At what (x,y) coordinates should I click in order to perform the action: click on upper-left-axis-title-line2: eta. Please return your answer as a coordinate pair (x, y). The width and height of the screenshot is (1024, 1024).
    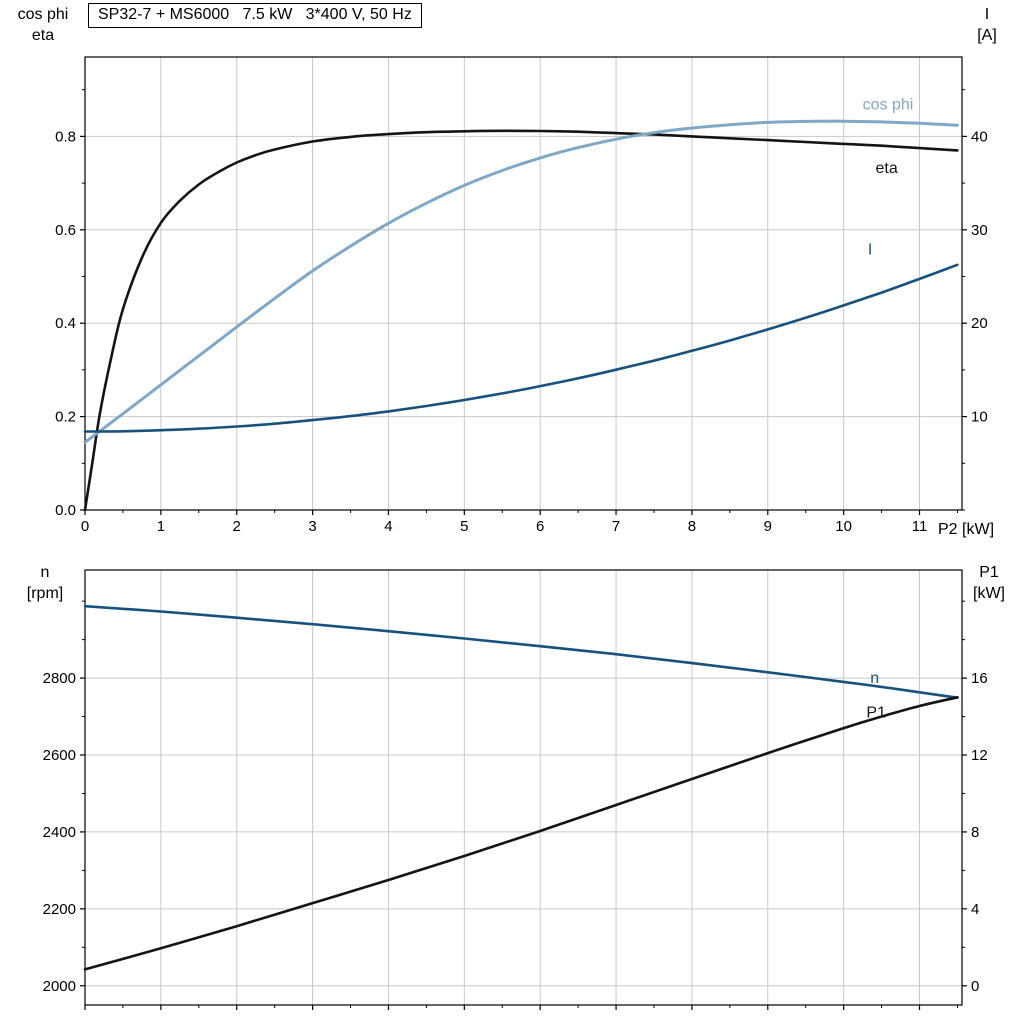
    Looking at the image, I should click on (43, 35).